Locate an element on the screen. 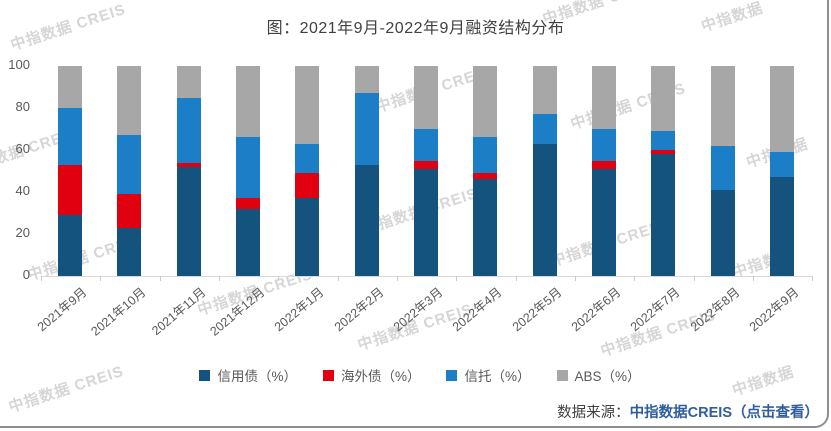  x-axis-line is located at coordinates (427, 276).